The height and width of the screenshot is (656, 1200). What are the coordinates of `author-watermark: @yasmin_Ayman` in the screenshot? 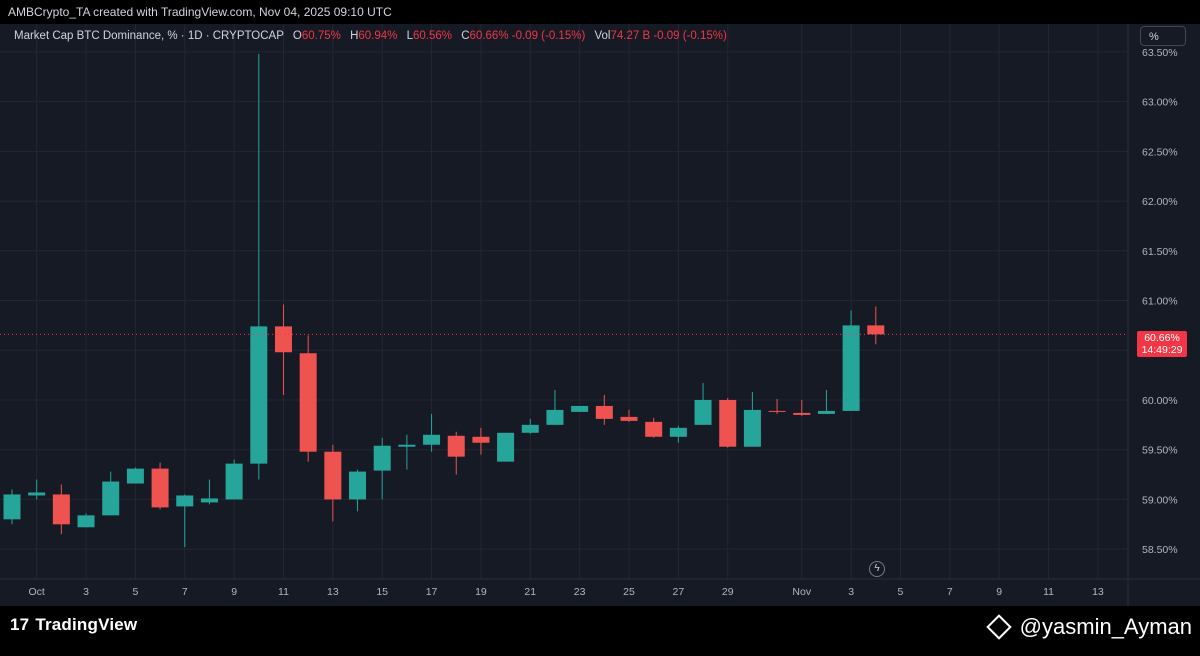 It's located at (1088, 627).